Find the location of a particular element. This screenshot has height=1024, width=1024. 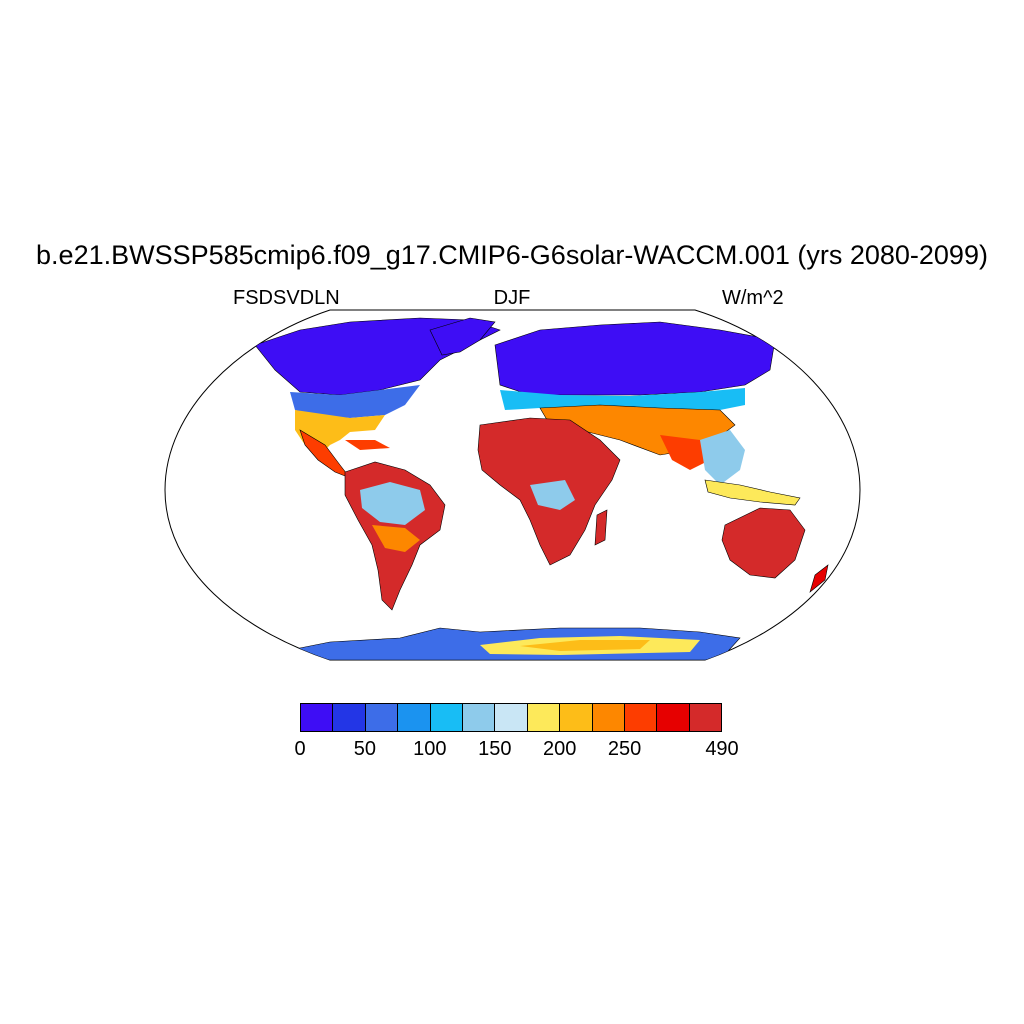

greenland is located at coordinates (462, 336).